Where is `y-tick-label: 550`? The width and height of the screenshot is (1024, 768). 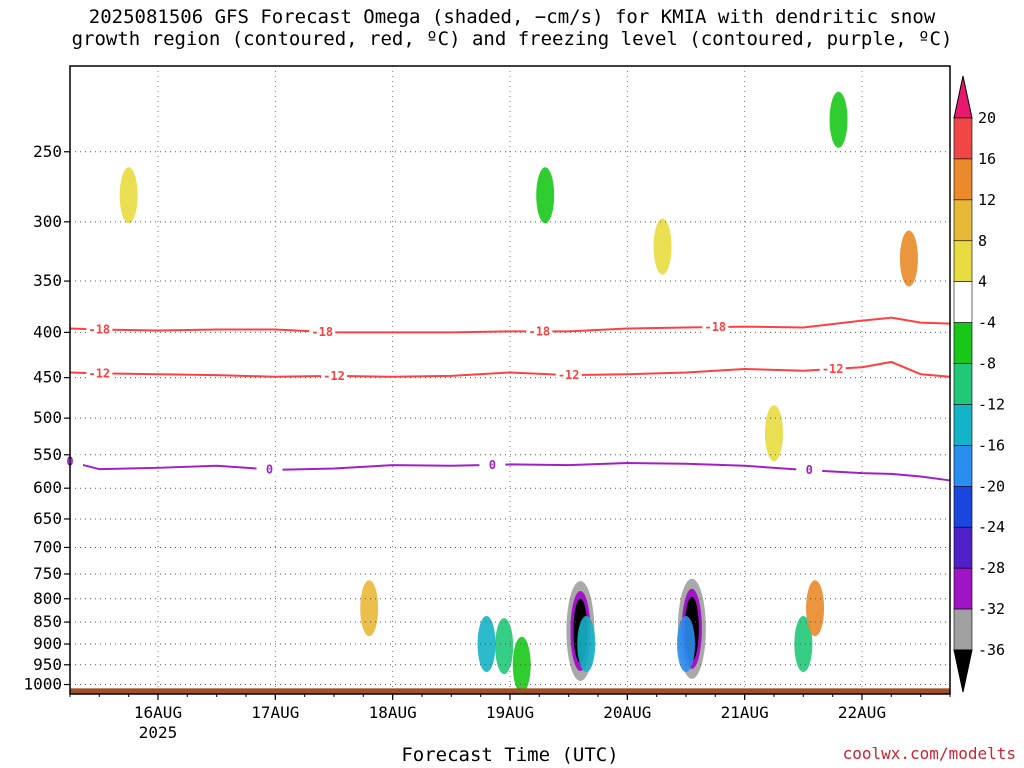
y-tick-label: 550 is located at coordinates (47, 454).